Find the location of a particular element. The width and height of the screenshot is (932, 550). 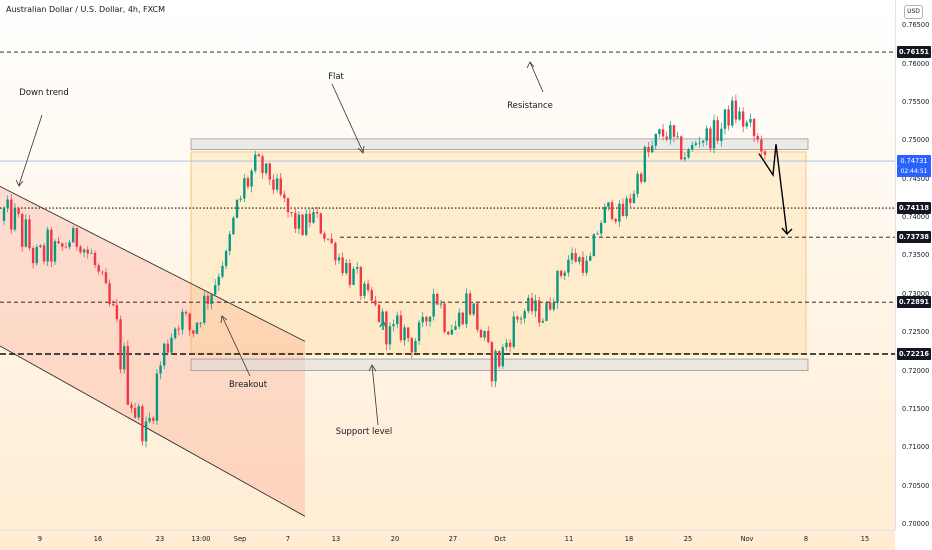

currency-badge: USD is located at coordinates (913, 12).